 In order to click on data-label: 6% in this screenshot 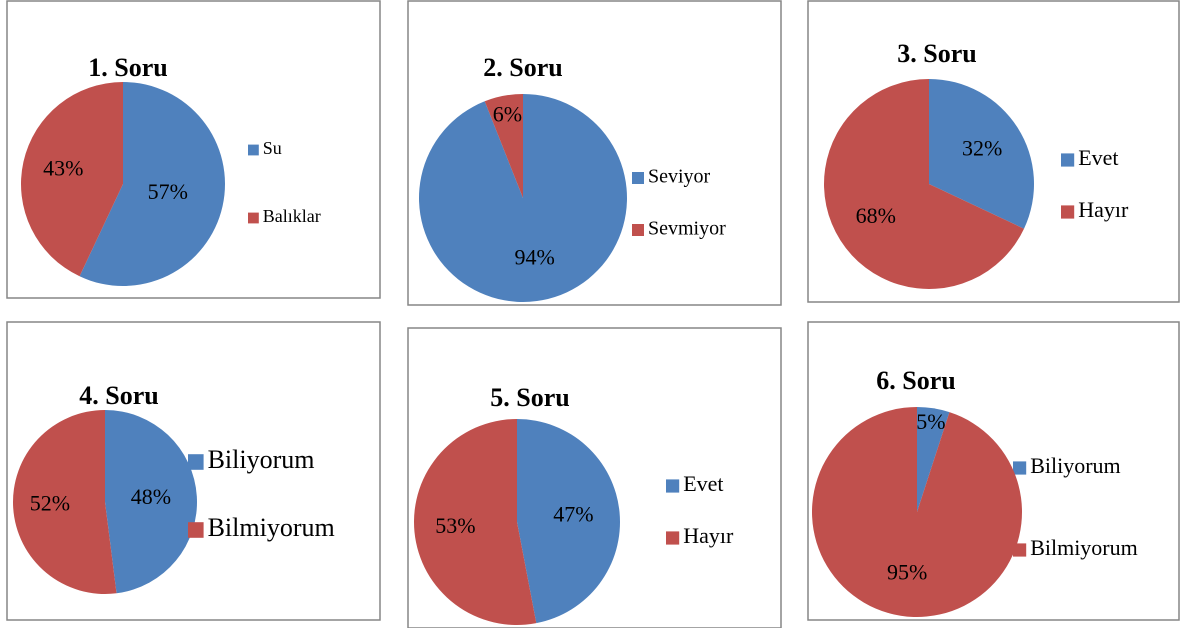, I will do `click(507, 113)`.